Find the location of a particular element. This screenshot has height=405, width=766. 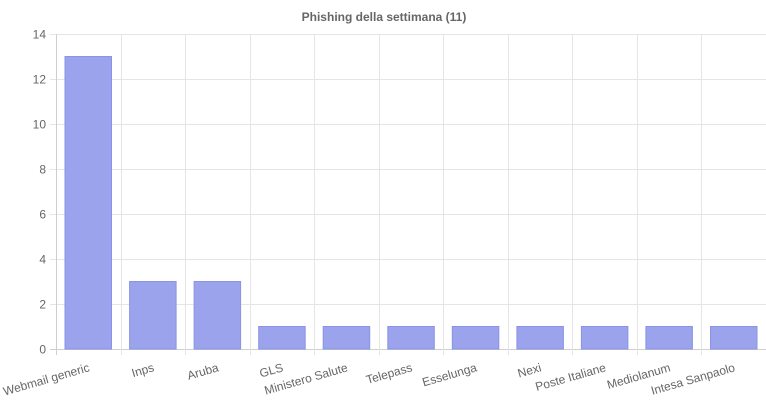

y-tick-label: 0 is located at coordinates (42, 350).